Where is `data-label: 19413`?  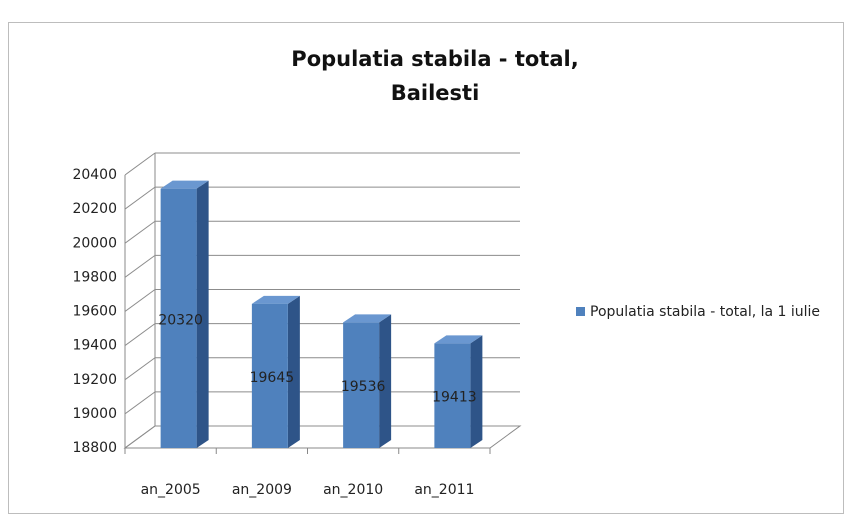
data-label: 19413 is located at coordinates (454, 398).